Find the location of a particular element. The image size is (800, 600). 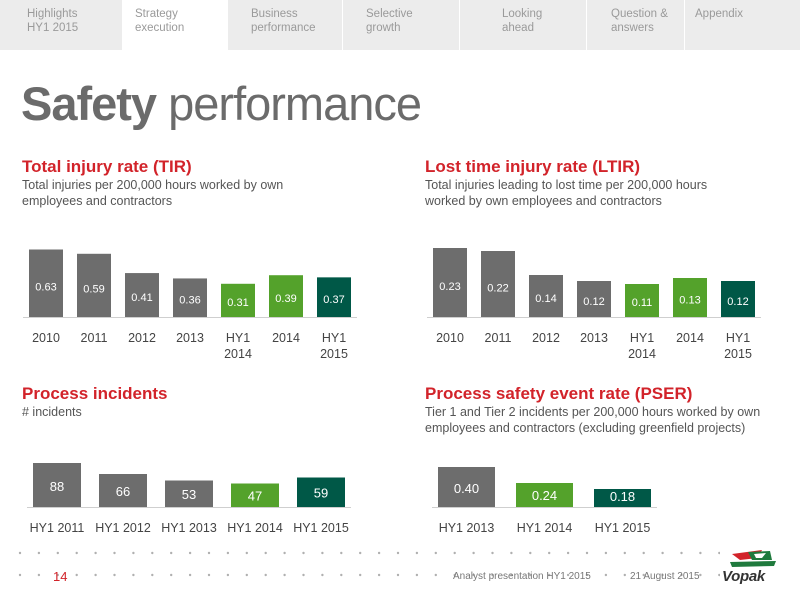

ltir-data-label-3: 0.12 is located at coordinates (593, 302).